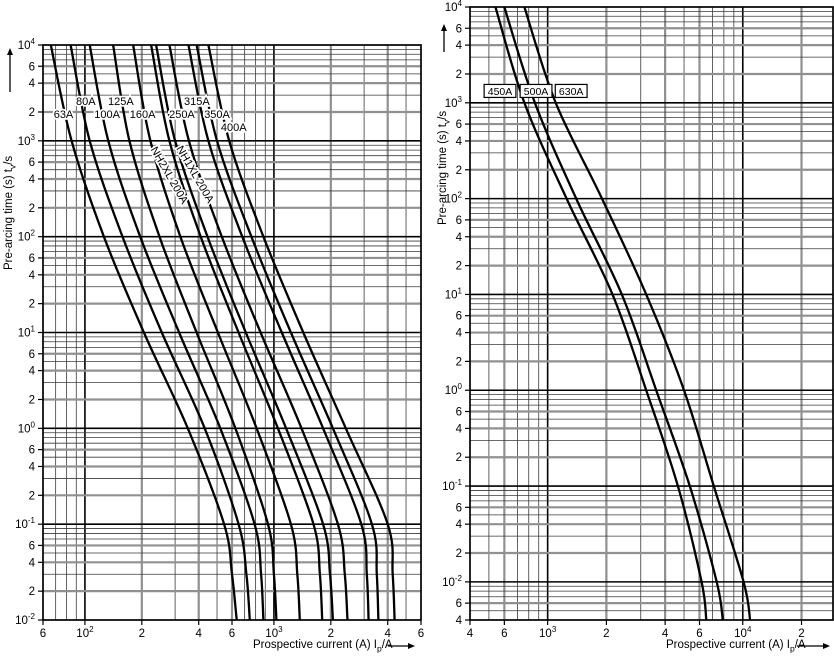 This screenshot has height=657, width=834. I want to click on x-axis-title-unit: /A, so click(800, 645).